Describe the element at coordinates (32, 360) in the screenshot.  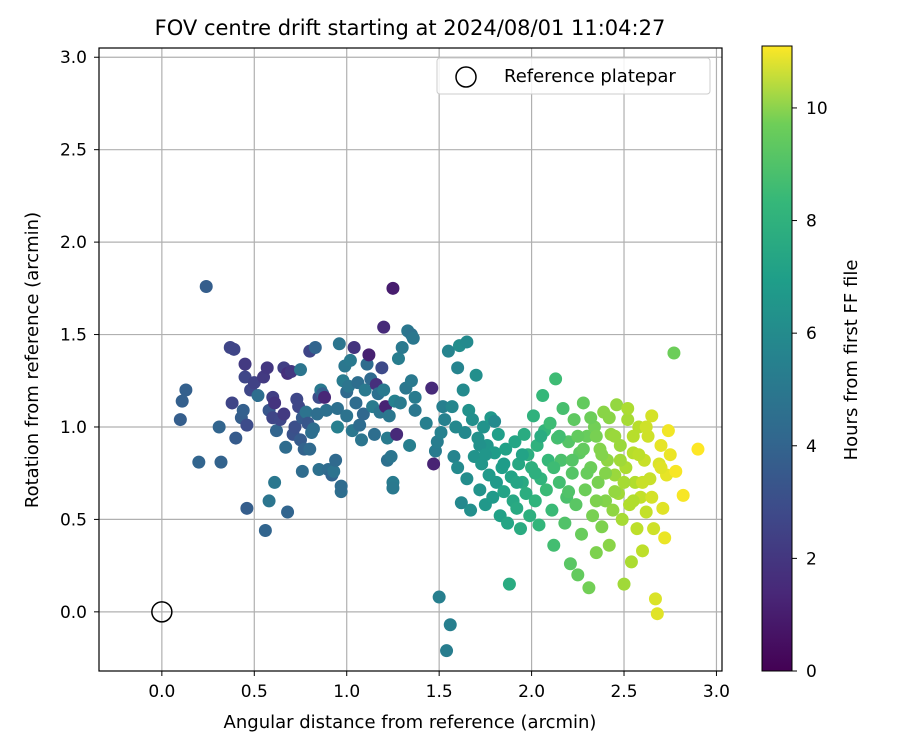
I see `y-axis-label: Rotation from reference (arcmin)` at that location.